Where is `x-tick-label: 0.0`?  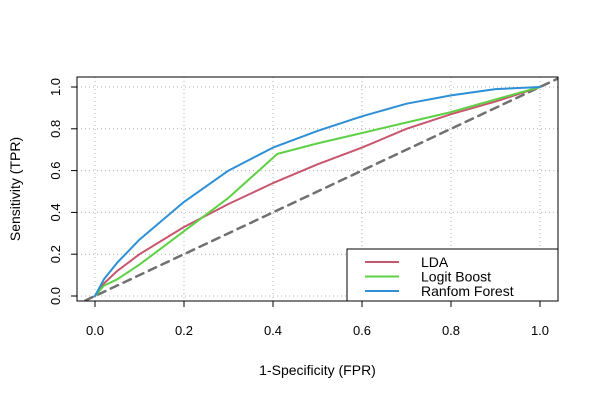 x-tick-label: 0.0 is located at coordinates (95, 330).